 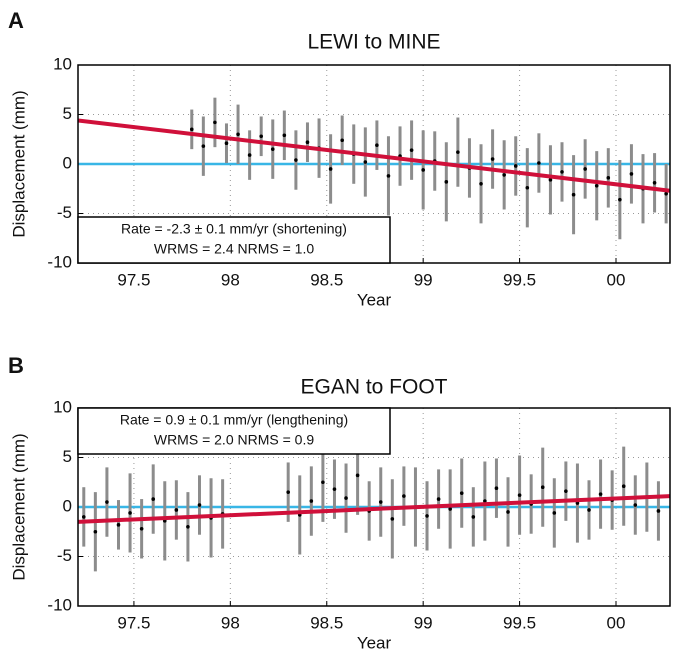 I want to click on x-tick-label: 98, so click(x=230, y=622).